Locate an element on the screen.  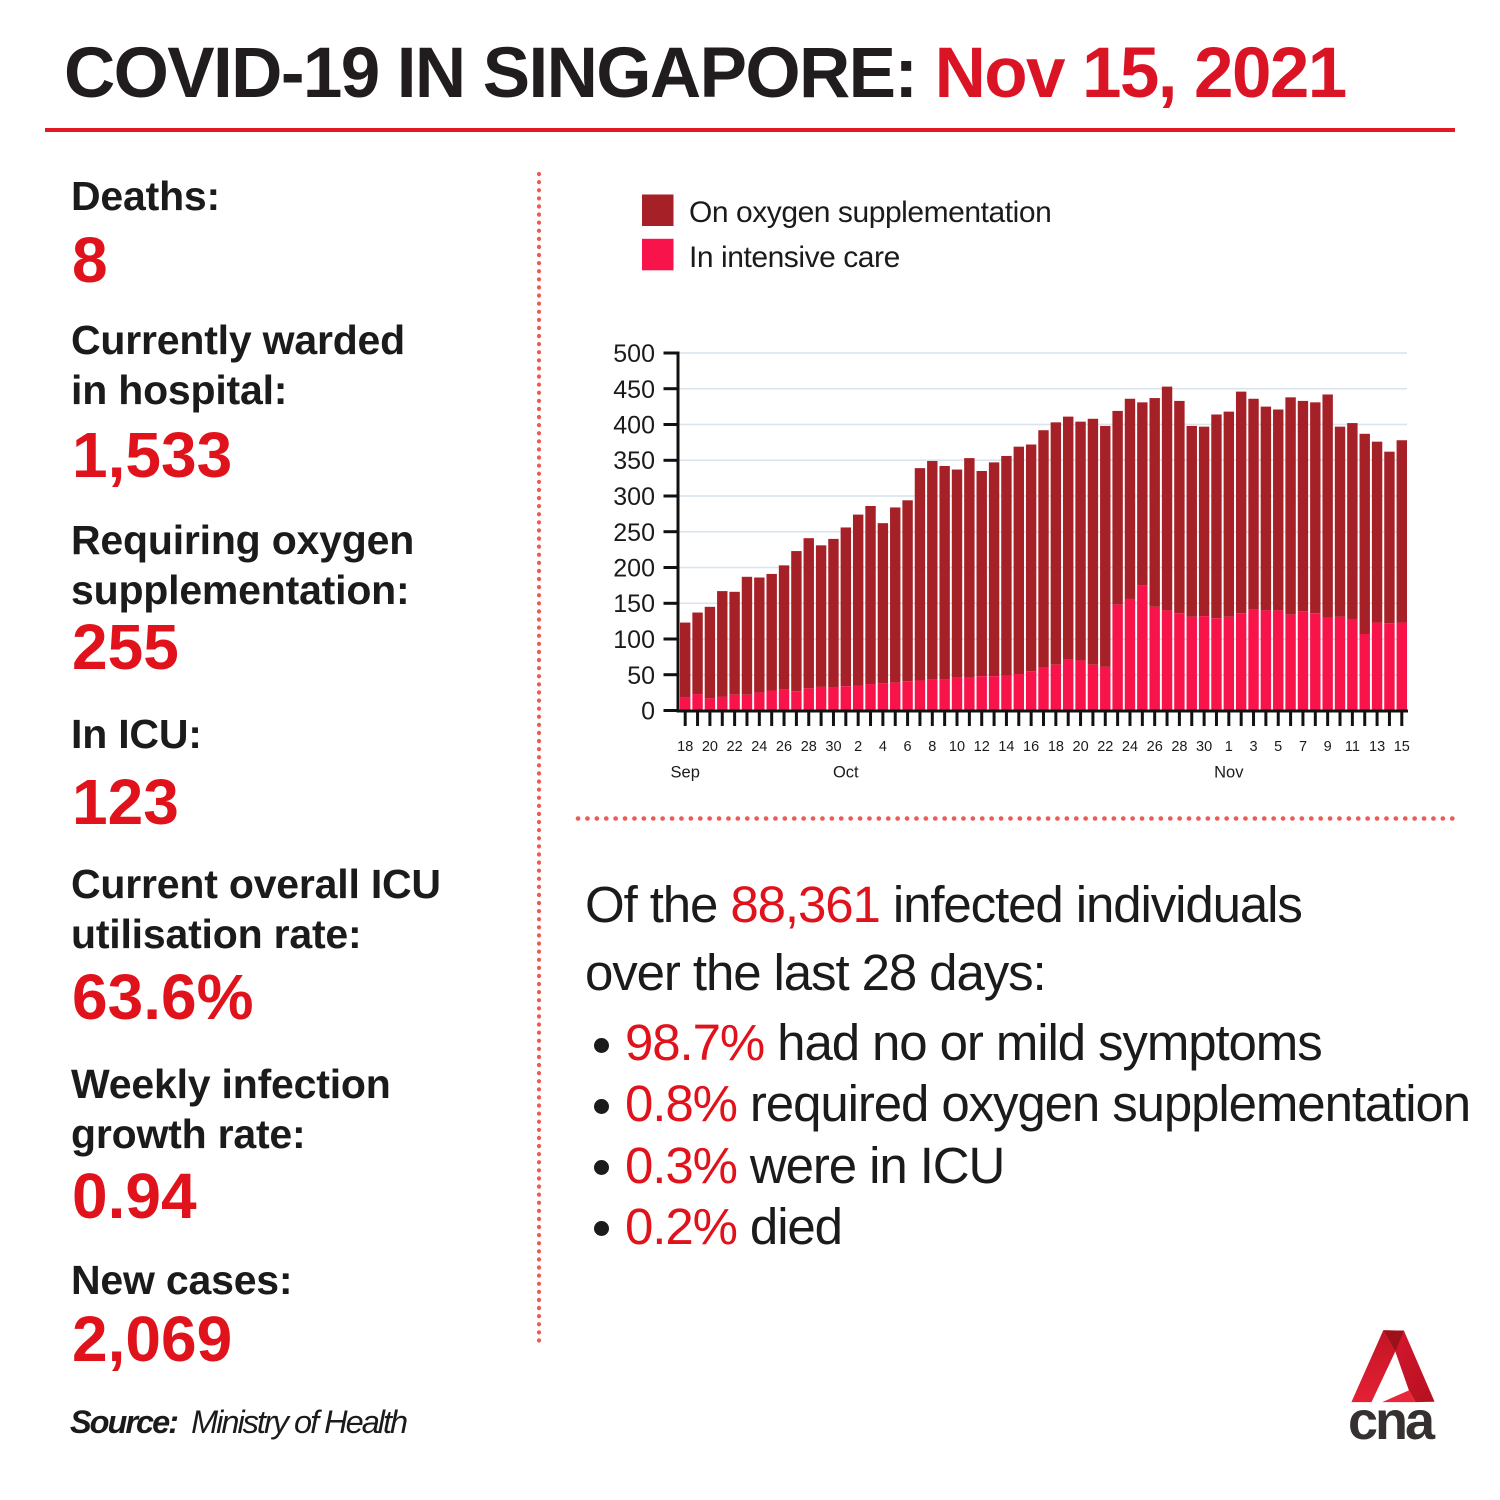
svg-text: 13 is located at coordinates (1377, 747).